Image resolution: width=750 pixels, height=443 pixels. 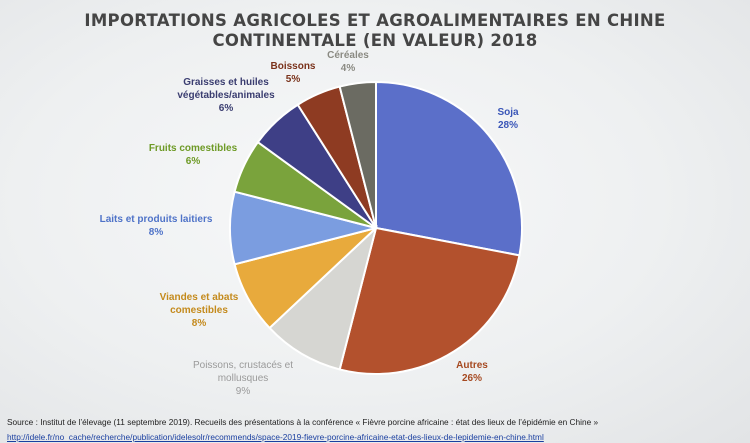 What do you see at coordinates (226, 108) in the screenshot?
I see `slice-label-value-6: 6%` at bounding box center [226, 108].